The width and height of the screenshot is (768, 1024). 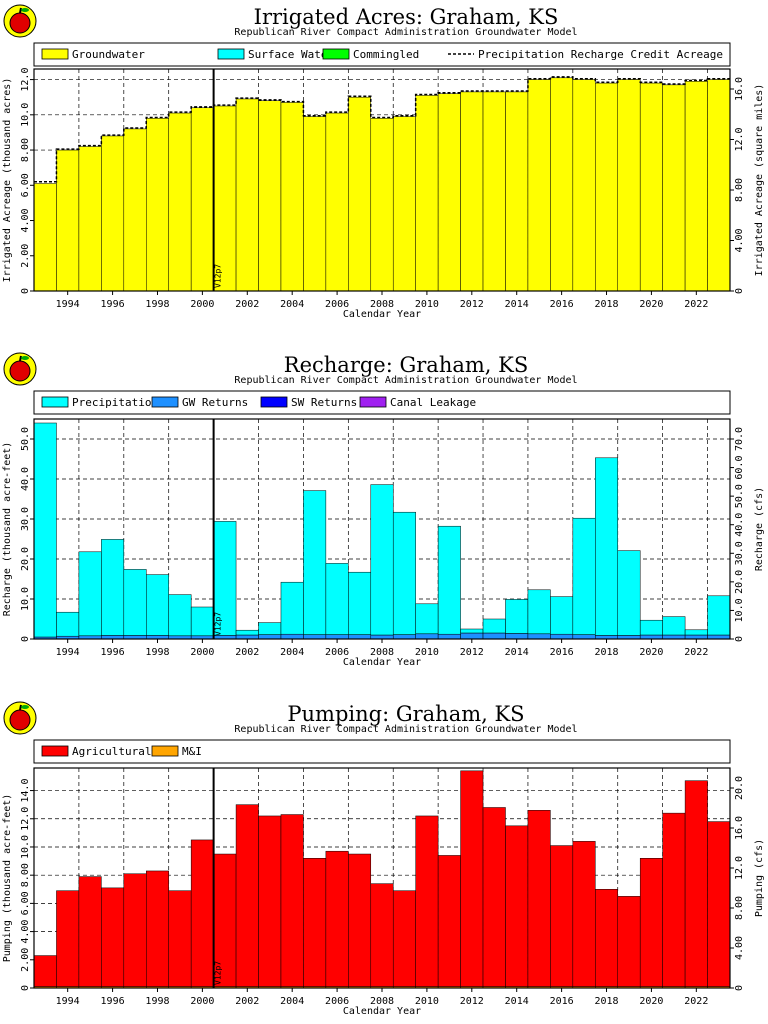 What do you see at coordinates (20, 720) in the screenshot?
I see `logo-apple` at bounding box center [20, 720].